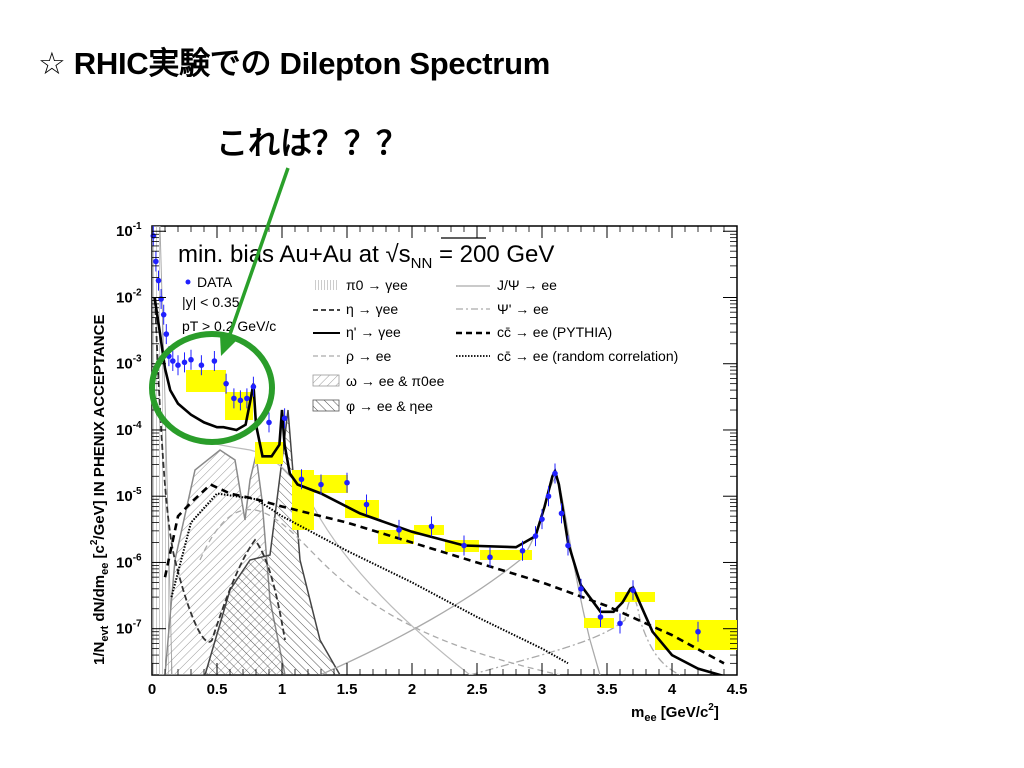 The height and width of the screenshot is (768, 1024). I want to click on y-tick-label: 10⁻⁵, so click(129, 495).